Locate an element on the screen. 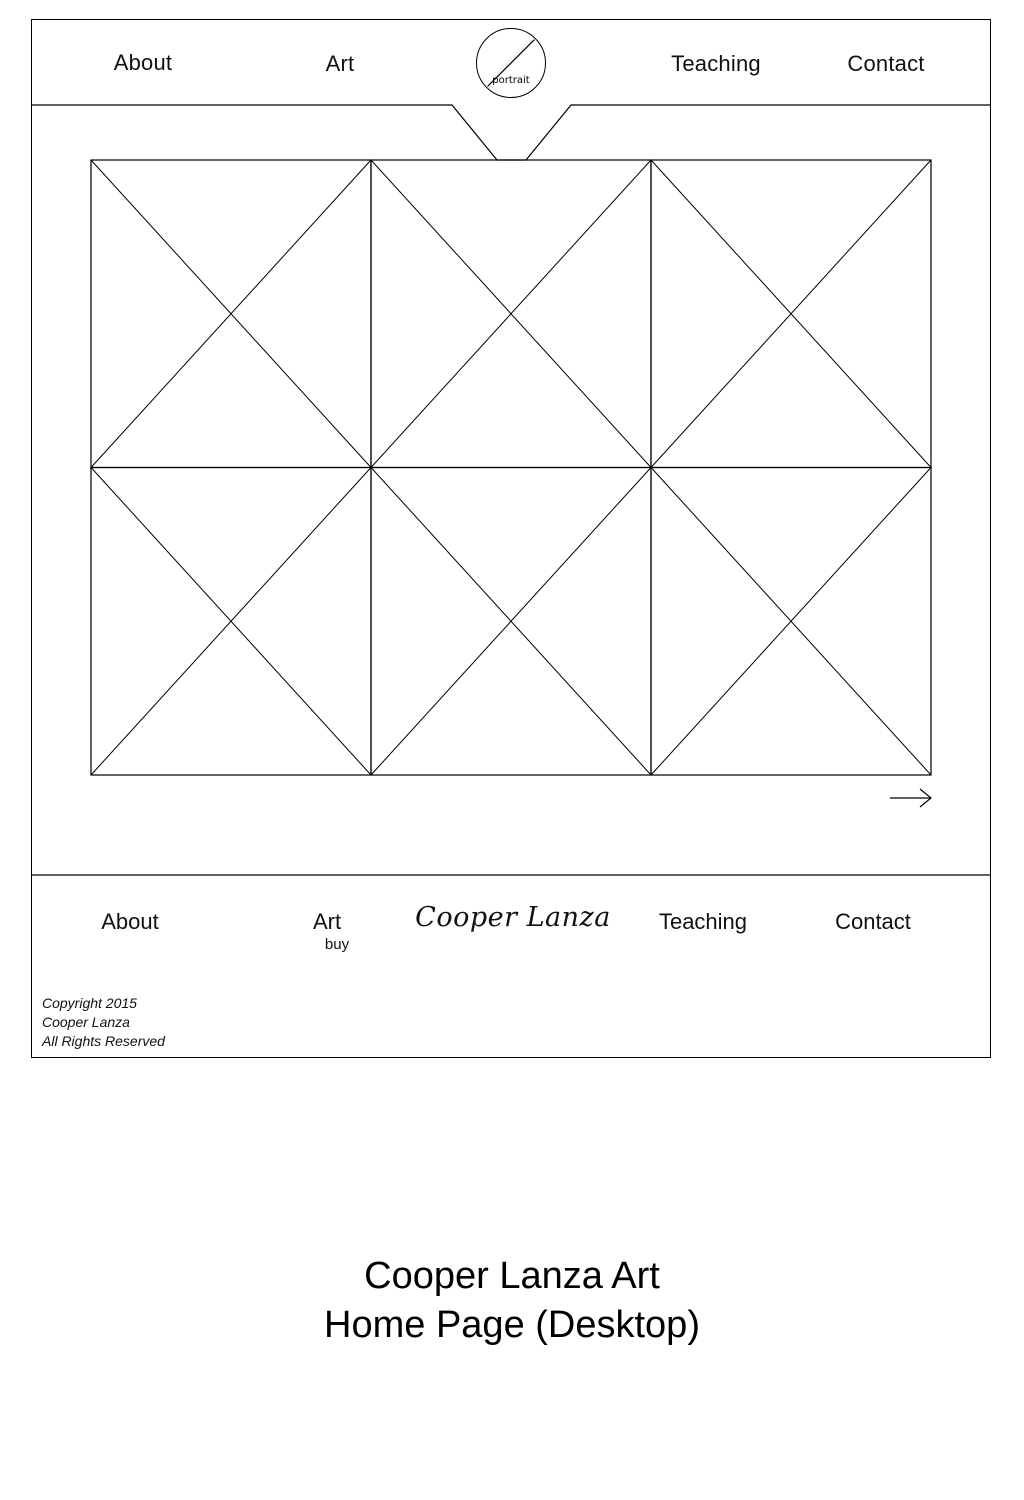  portrait-label: portrait is located at coordinates (511, 80).